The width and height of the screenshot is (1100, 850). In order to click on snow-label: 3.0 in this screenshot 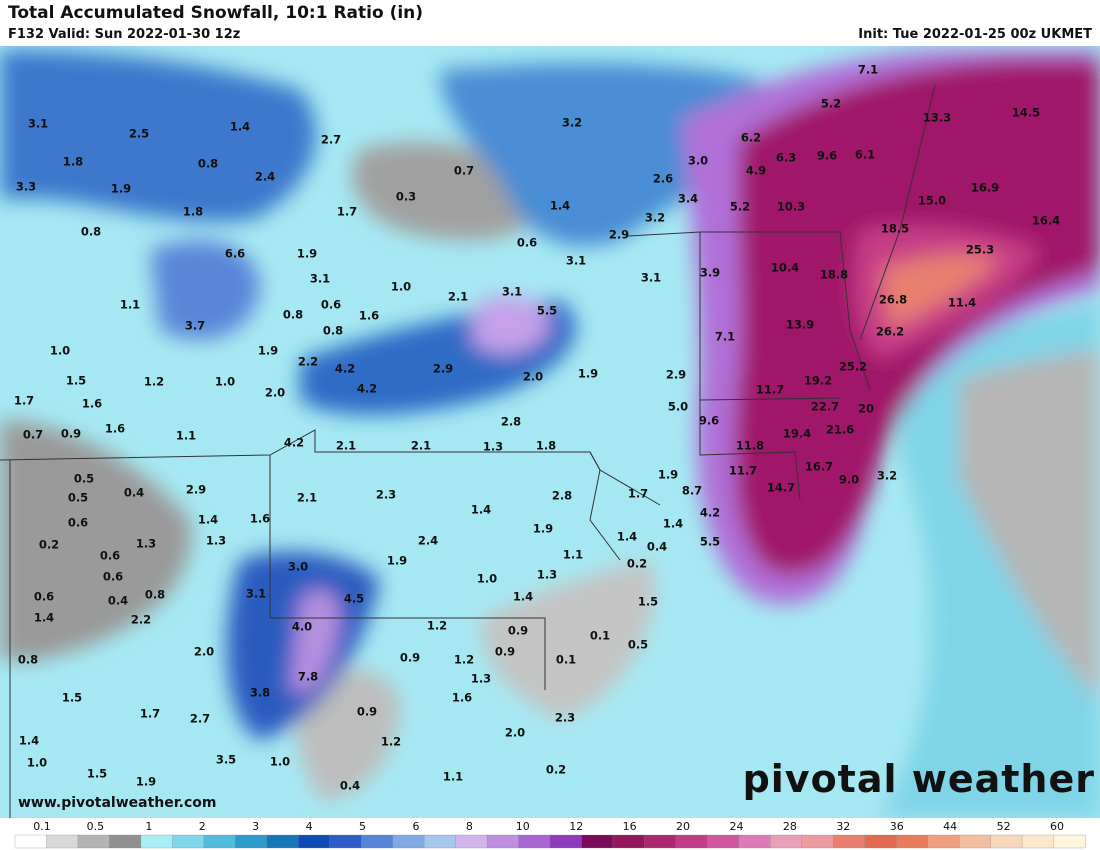, I will do `click(698, 161)`.